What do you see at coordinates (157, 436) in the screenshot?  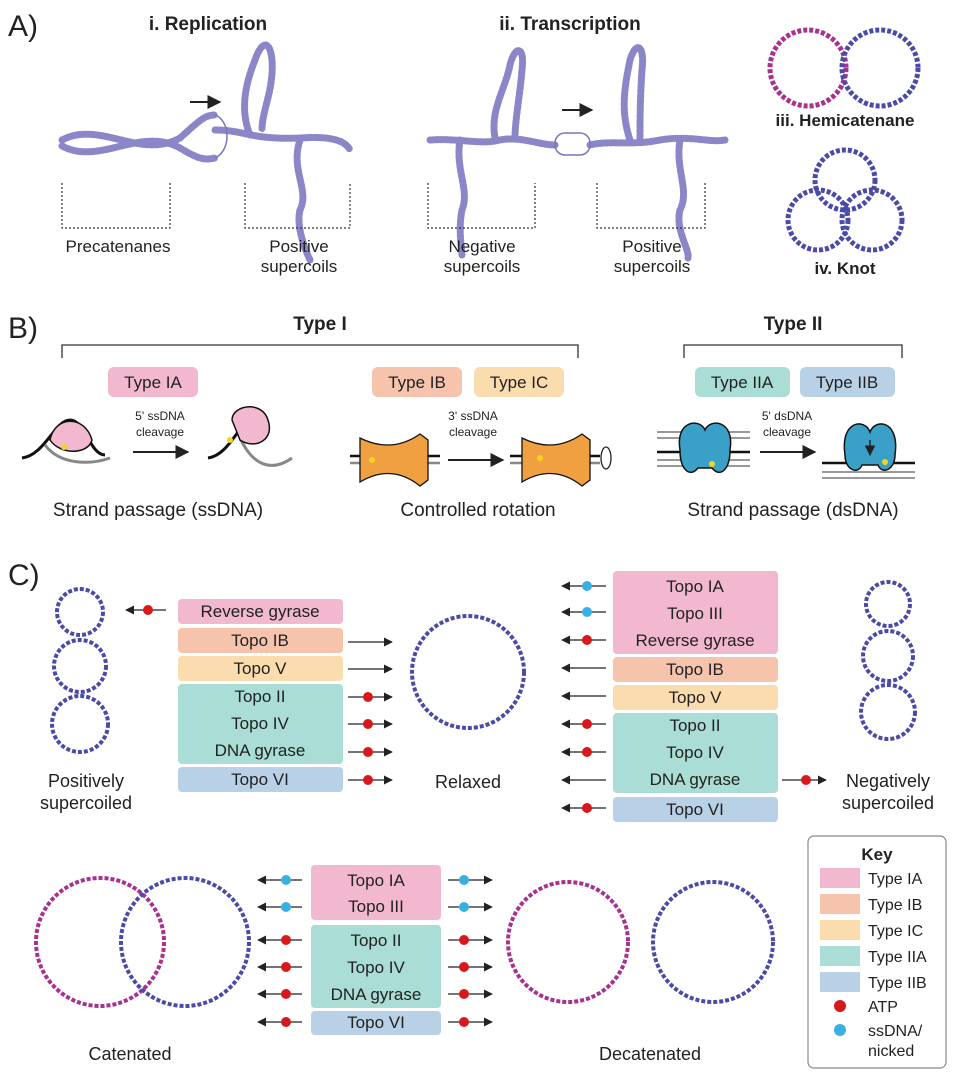 I see `type-ia-mechanism` at bounding box center [157, 436].